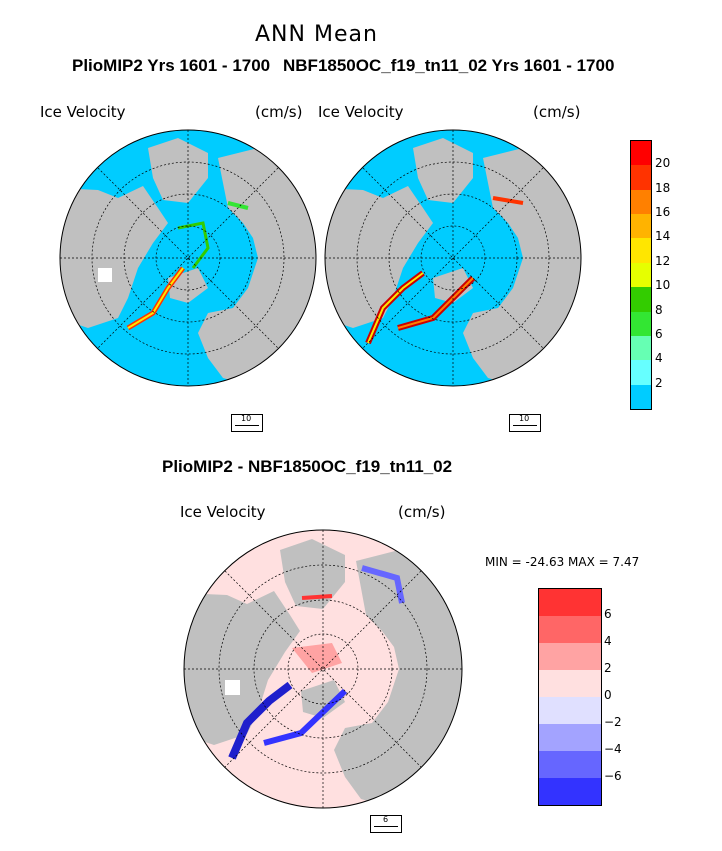 This screenshot has width=722, height=851. Describe the element at coordinates (557, 112) in the screenshot. I see `right-units-label: (cm/s)` at that location.